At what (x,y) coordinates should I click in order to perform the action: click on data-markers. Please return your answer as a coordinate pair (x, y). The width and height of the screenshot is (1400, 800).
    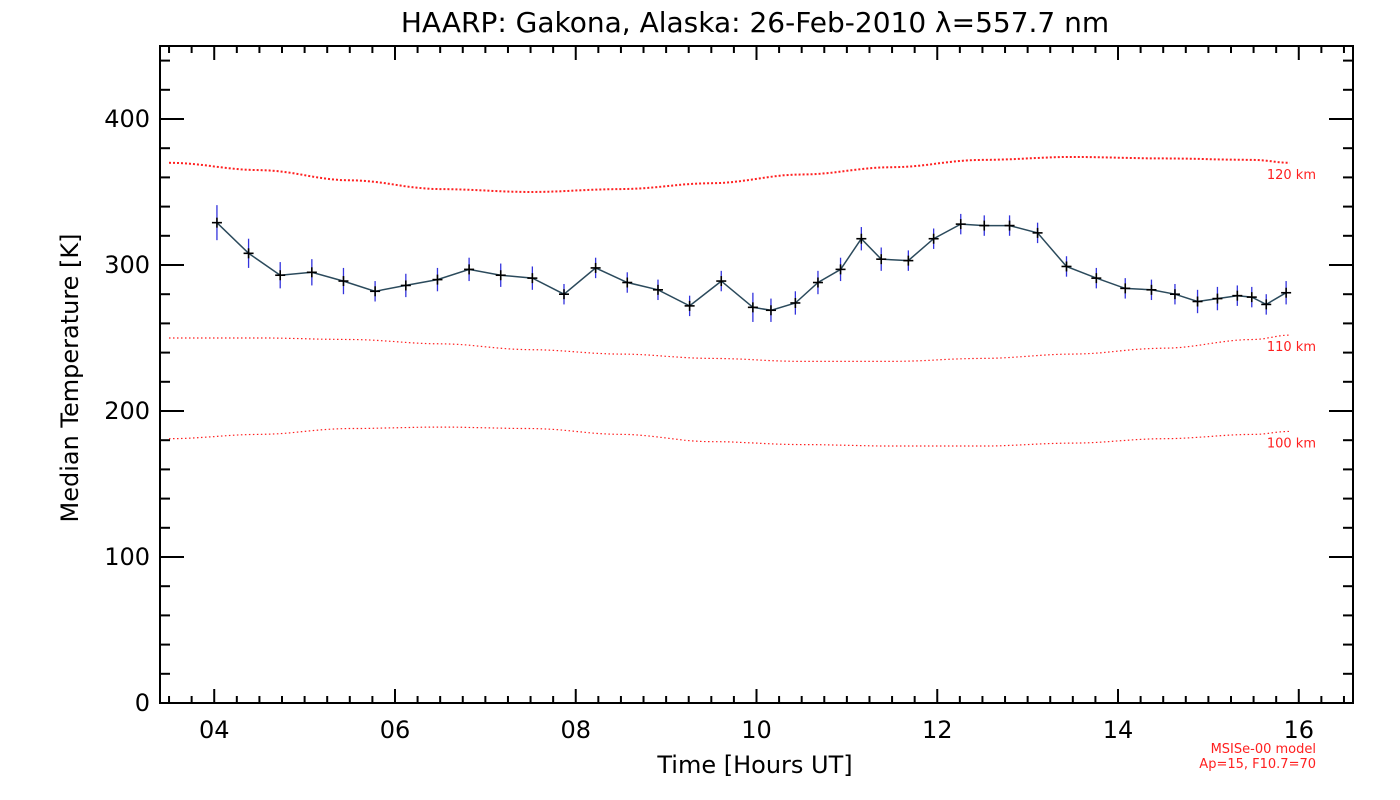
    Looking at the image, I should click on (751, 266).